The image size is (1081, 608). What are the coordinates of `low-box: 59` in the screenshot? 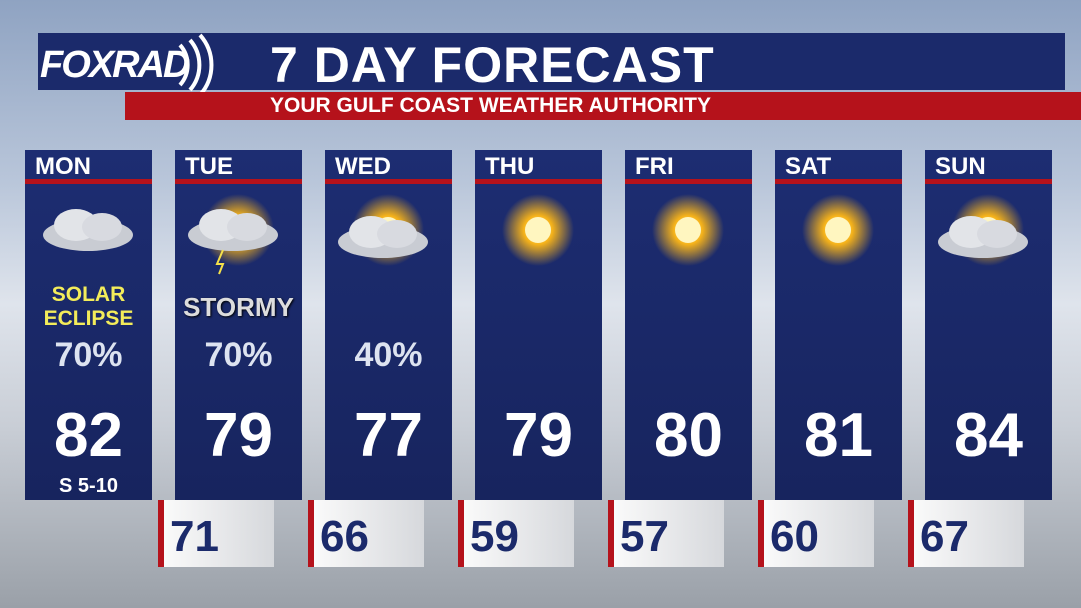 It's located at (516, 533).